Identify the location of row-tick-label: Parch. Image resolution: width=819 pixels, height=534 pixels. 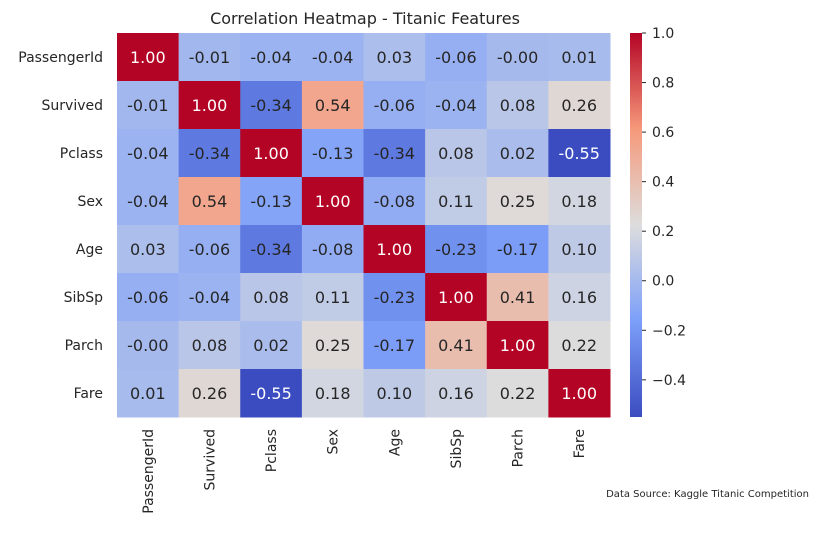
(84, 346).